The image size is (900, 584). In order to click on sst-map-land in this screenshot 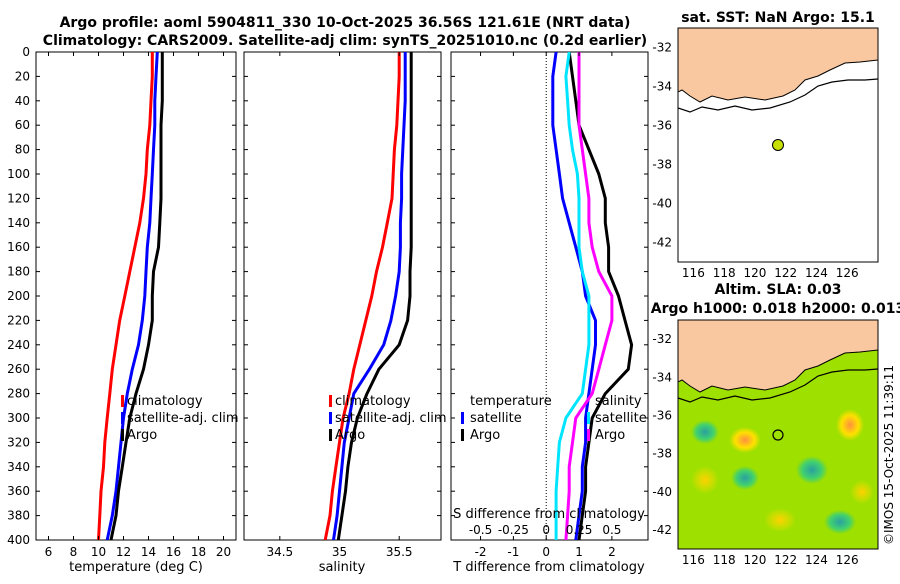, I will do `click(778, 65)`.